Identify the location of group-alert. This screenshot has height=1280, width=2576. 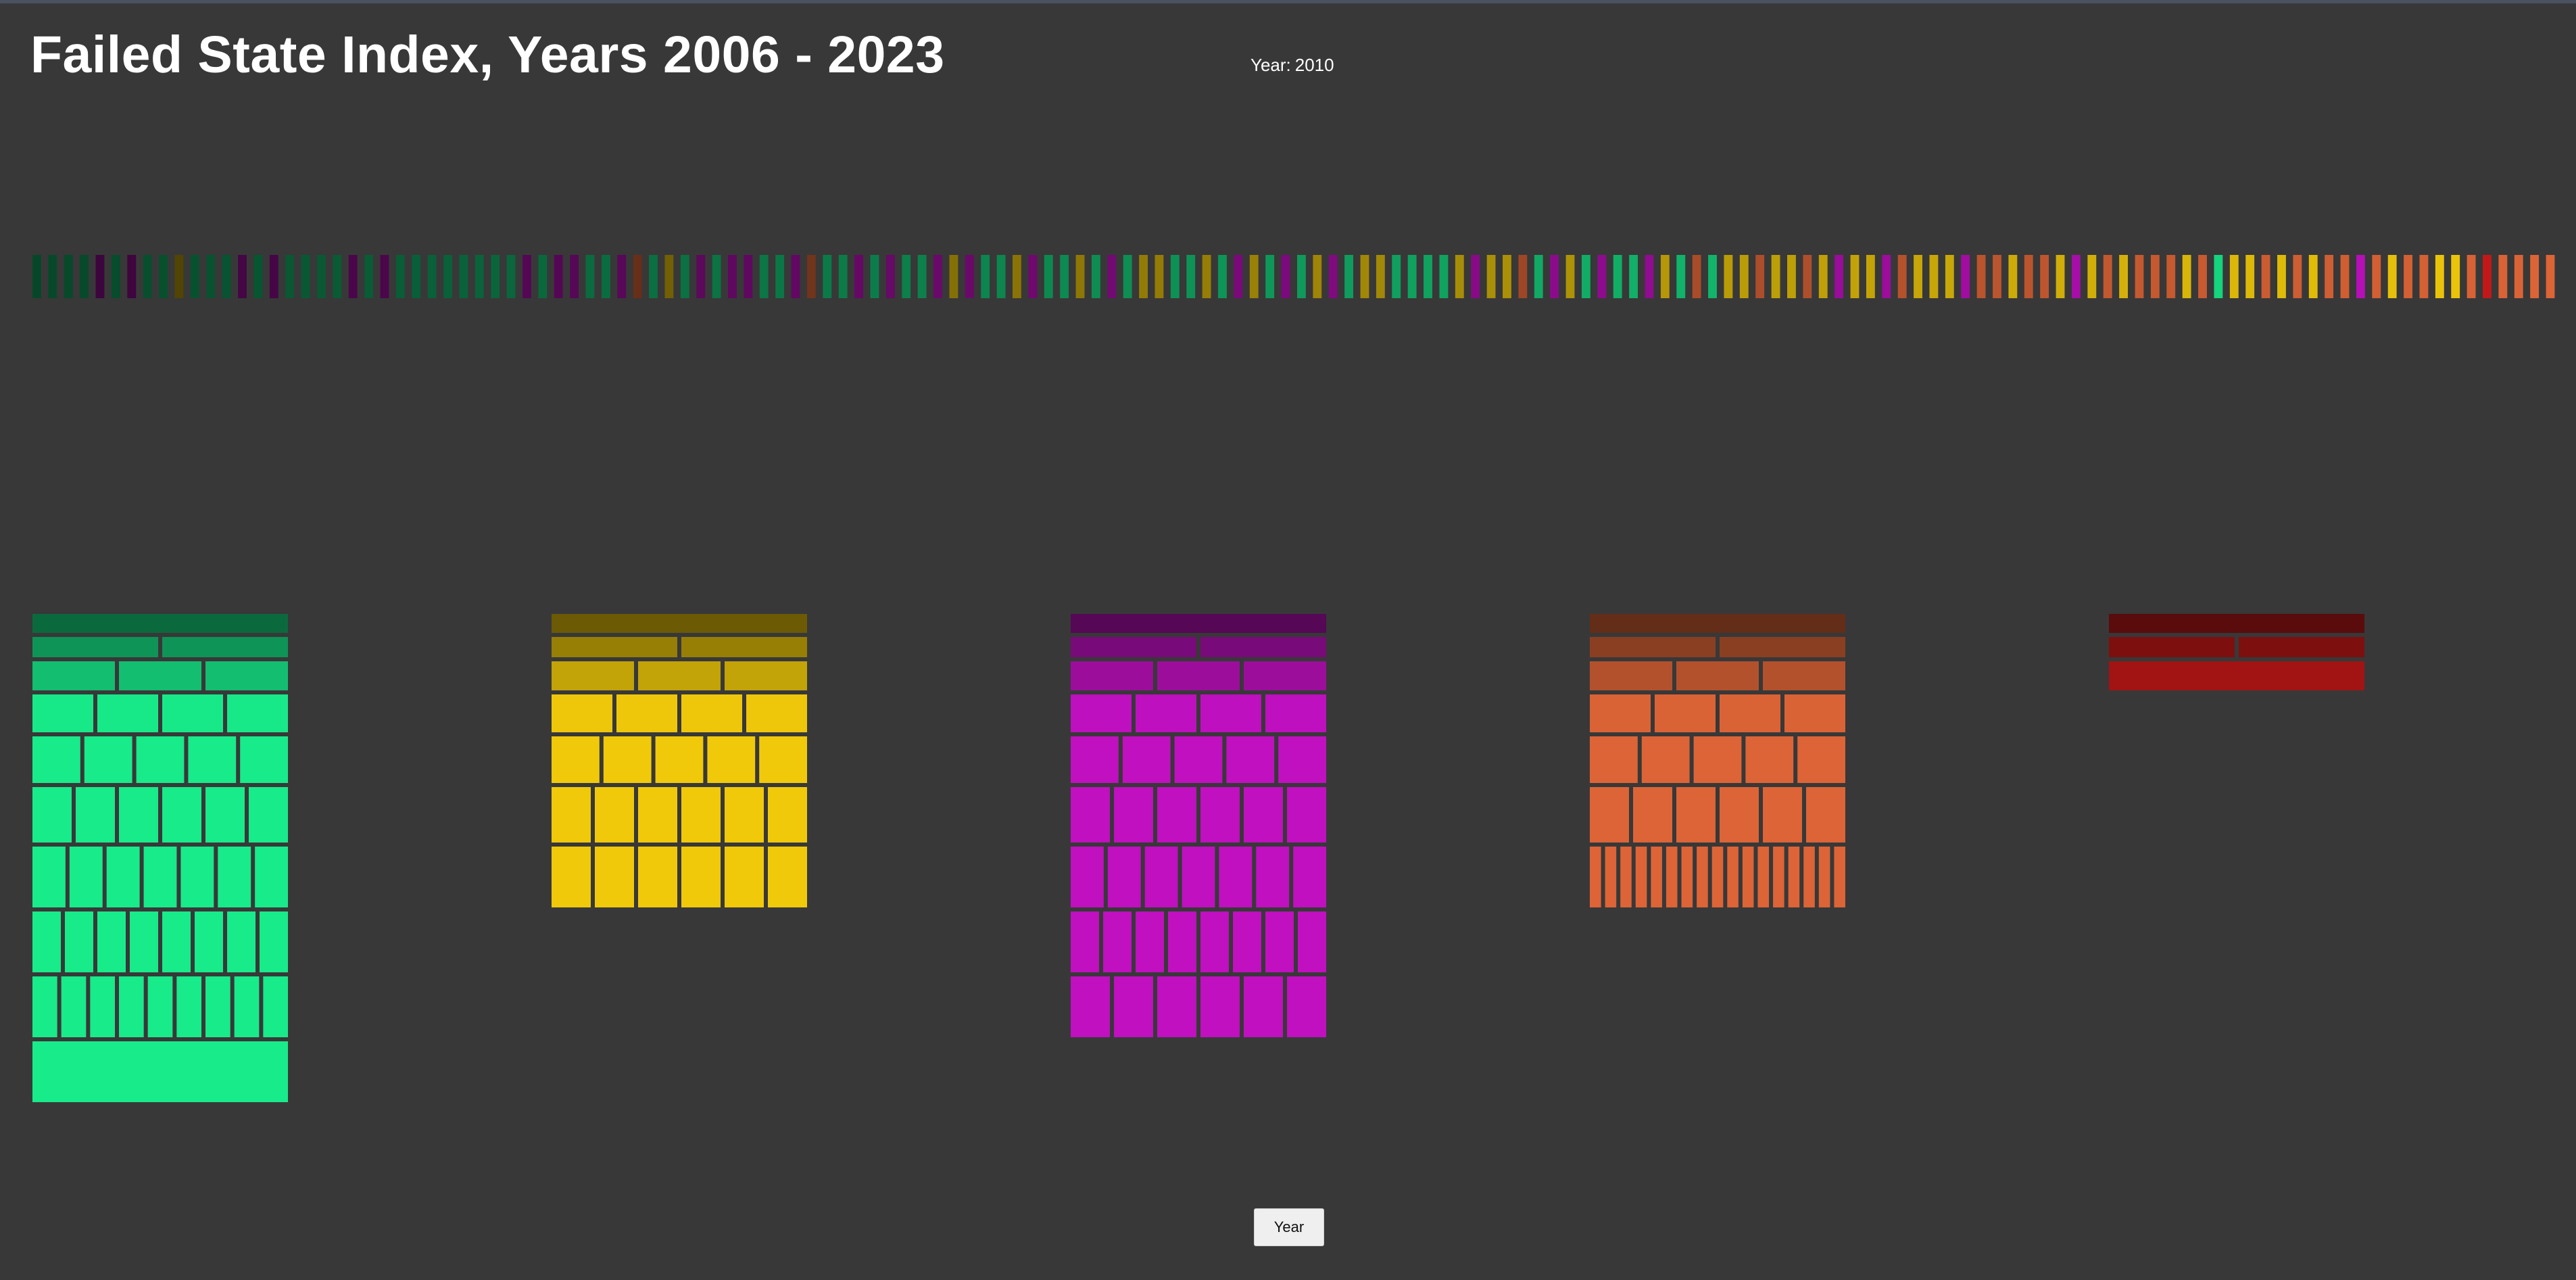
(1717, 760).